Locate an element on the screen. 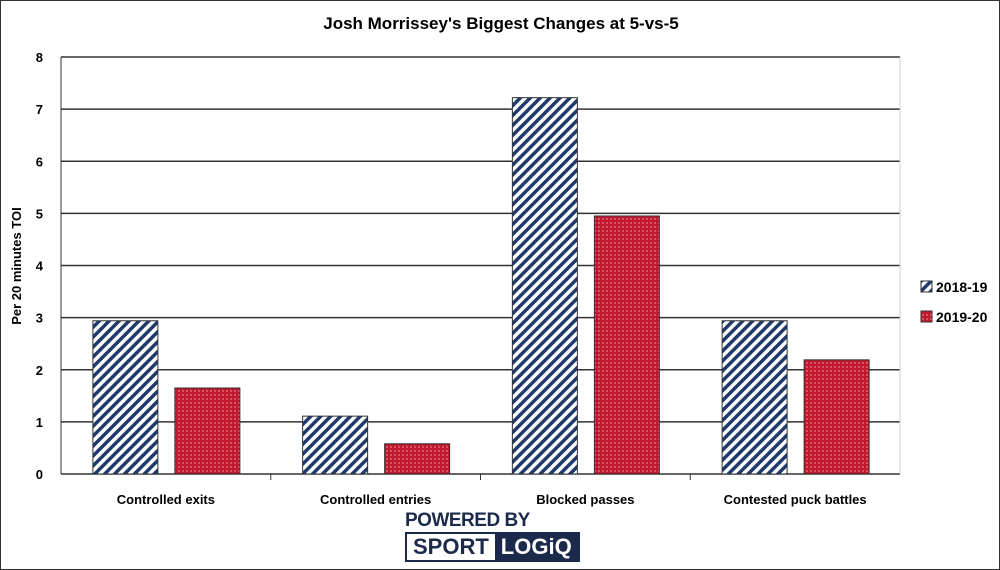  y-tick-label: 8 is located at coordinates (39, 57).